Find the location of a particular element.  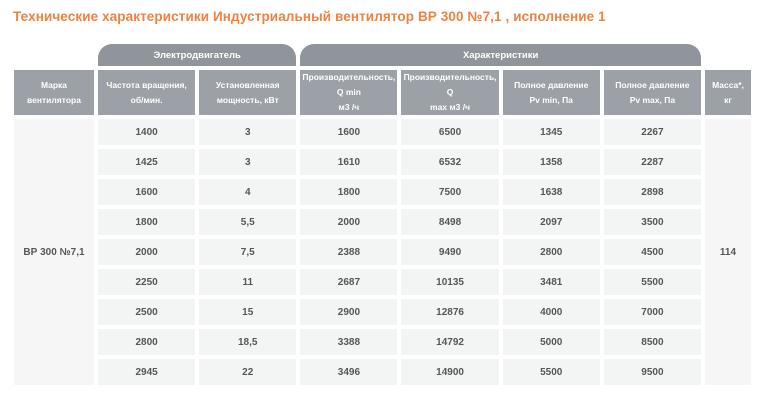

data-cell: 5,5 is located at coordinates (248, 222).